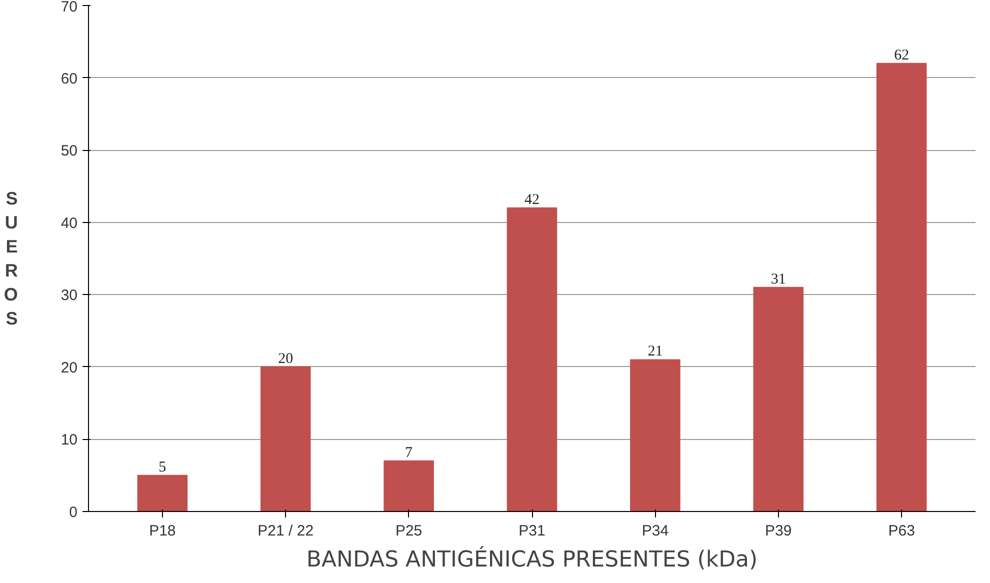  I want to click on x-tick-label: P21 / 22, so click(286, 531).